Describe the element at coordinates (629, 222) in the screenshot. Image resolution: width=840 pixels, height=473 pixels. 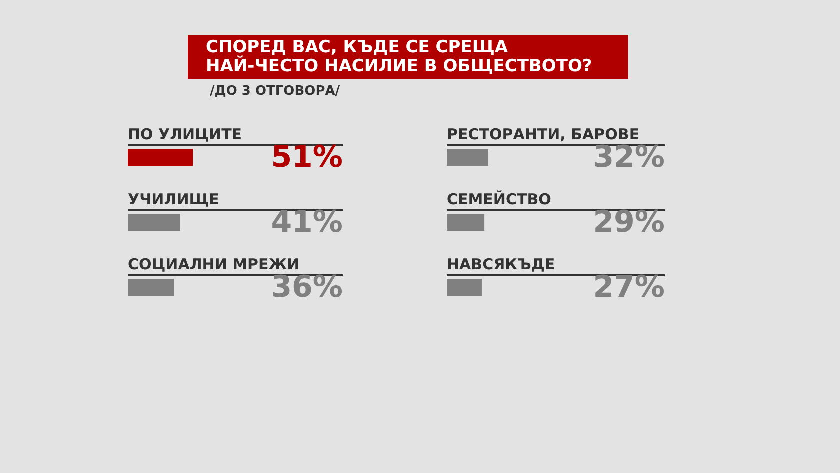
I see `data-label: 29%` at that location.